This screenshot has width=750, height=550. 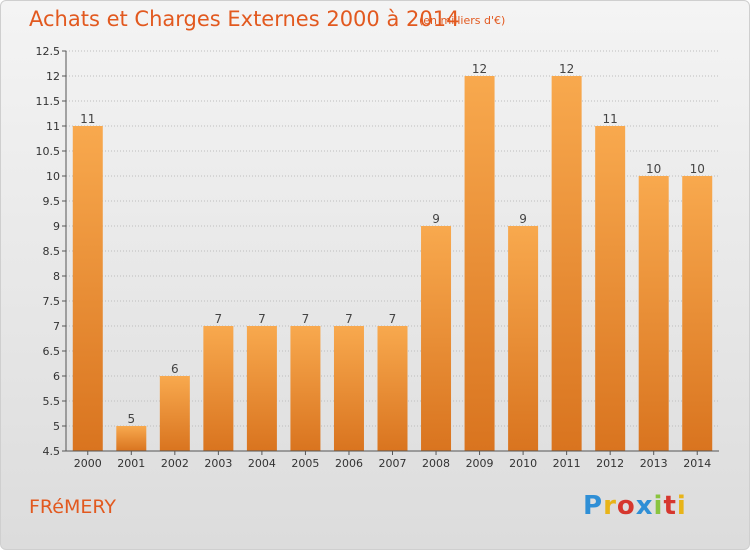 I want to click on x-tick-label: 2012, so click(x=610, y=463).